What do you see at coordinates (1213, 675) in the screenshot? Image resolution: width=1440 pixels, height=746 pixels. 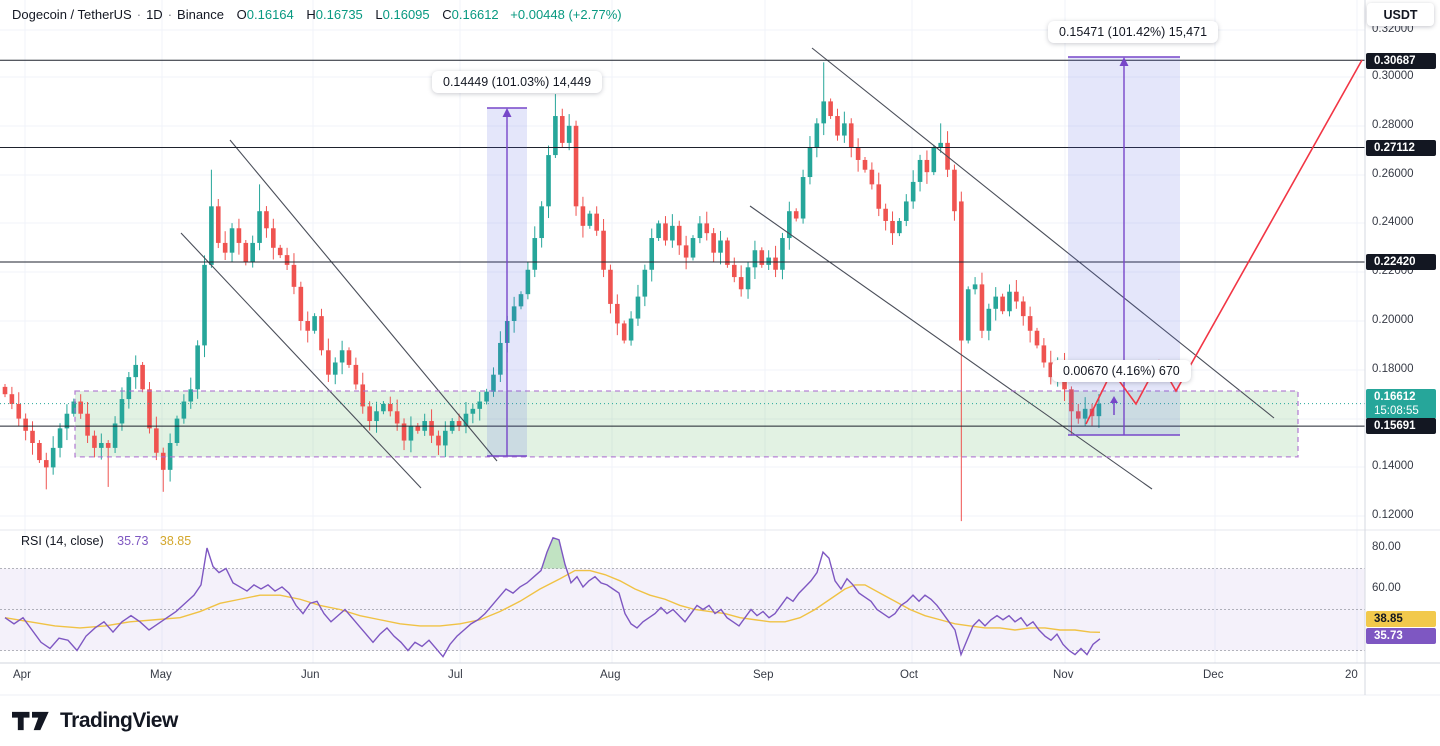 I see `time-tick-label: Dec` at bounding box center [1213, 675].